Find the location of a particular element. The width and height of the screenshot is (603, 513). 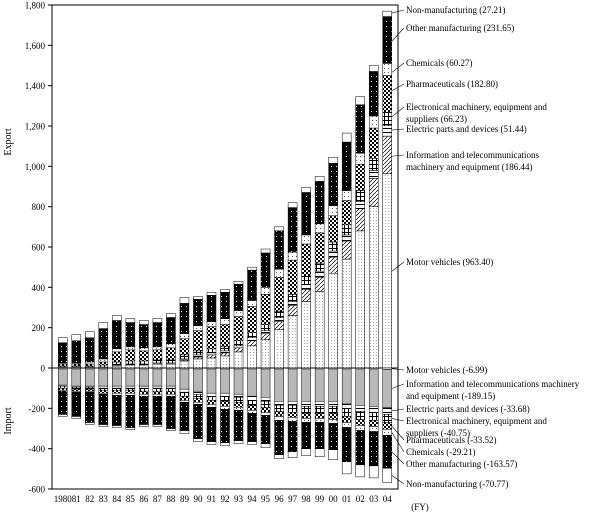

y-tick-label: 0 is located at coordinates (43, 369).